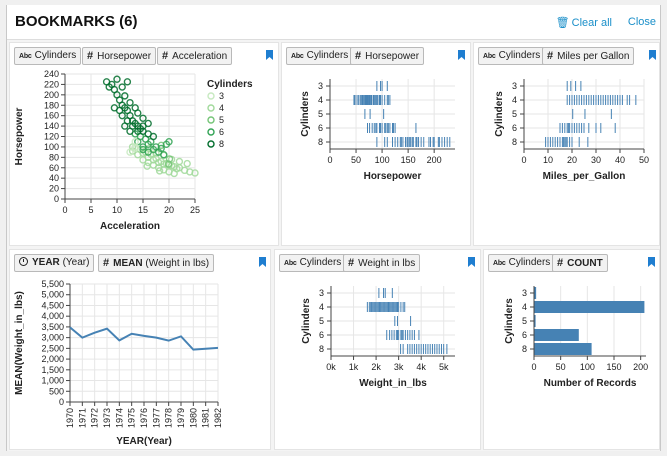  Describe the element at coordinates (588, 56) in the screenshot. I see `field-pill-miles-per-gallon: # Miles per Gallon` at that location.